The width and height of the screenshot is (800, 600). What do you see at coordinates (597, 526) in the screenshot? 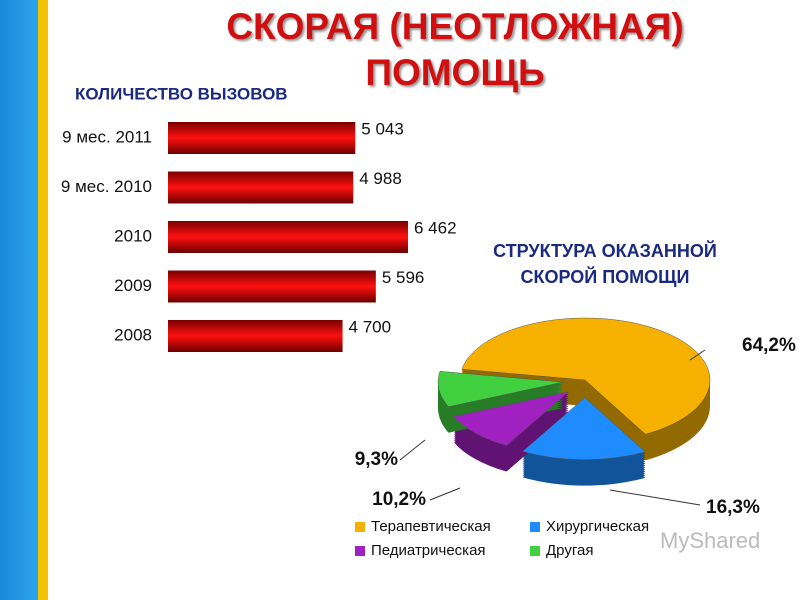
I see `legend-label: Хирургическая` at bounding box center [597, 526].